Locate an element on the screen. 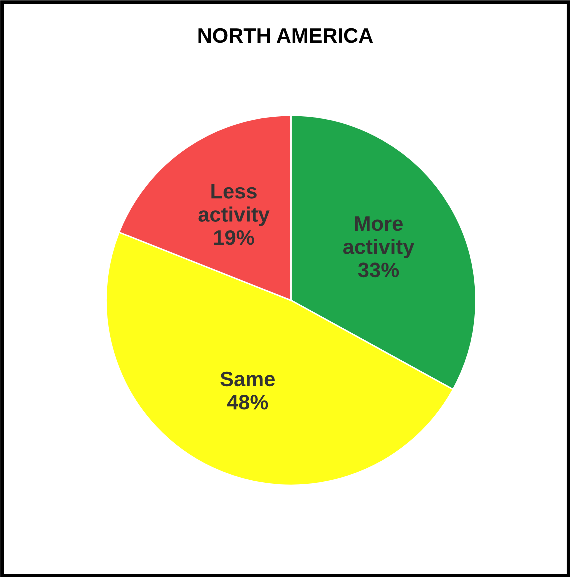 The height and width of the screenshot is (578, 571). data-label: 33% is located at coordinates (379, 270).